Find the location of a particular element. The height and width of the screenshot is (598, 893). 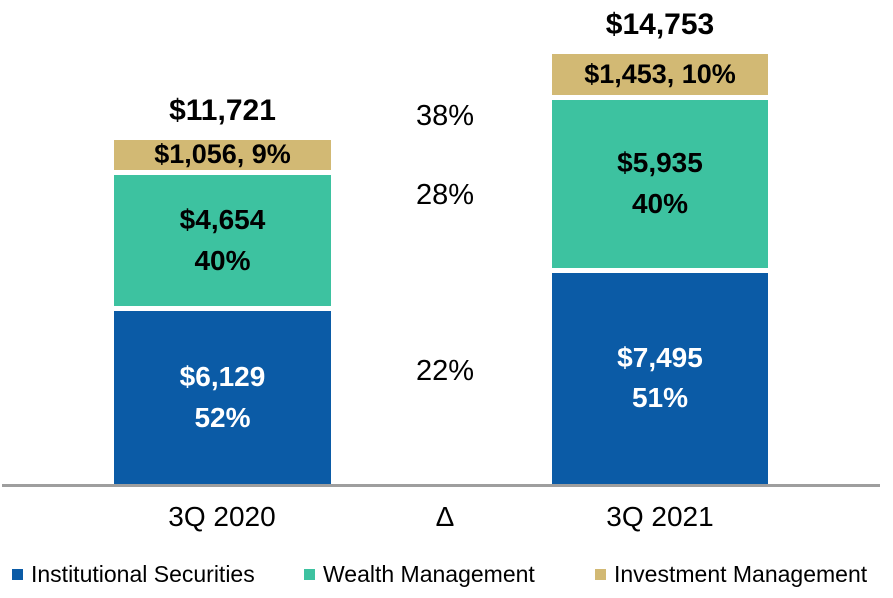

segment-label-investment-management-3q2020: $1,056, 9% is located at coordinates (222, 155).